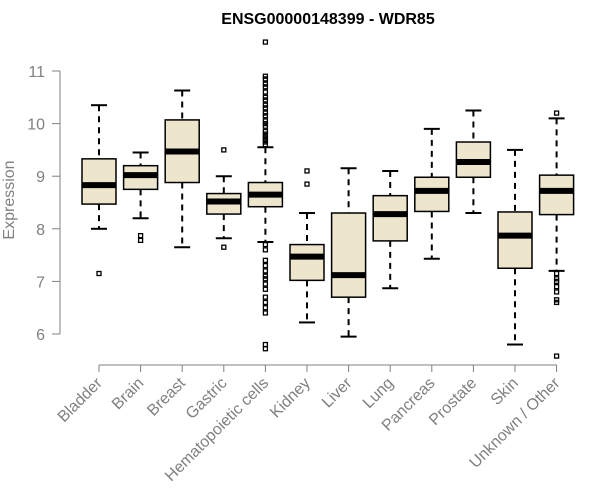 Image resolution: width=600 pixels, height=500 pixels. I want to click on y-tick-label: 10, so click(36, 125).